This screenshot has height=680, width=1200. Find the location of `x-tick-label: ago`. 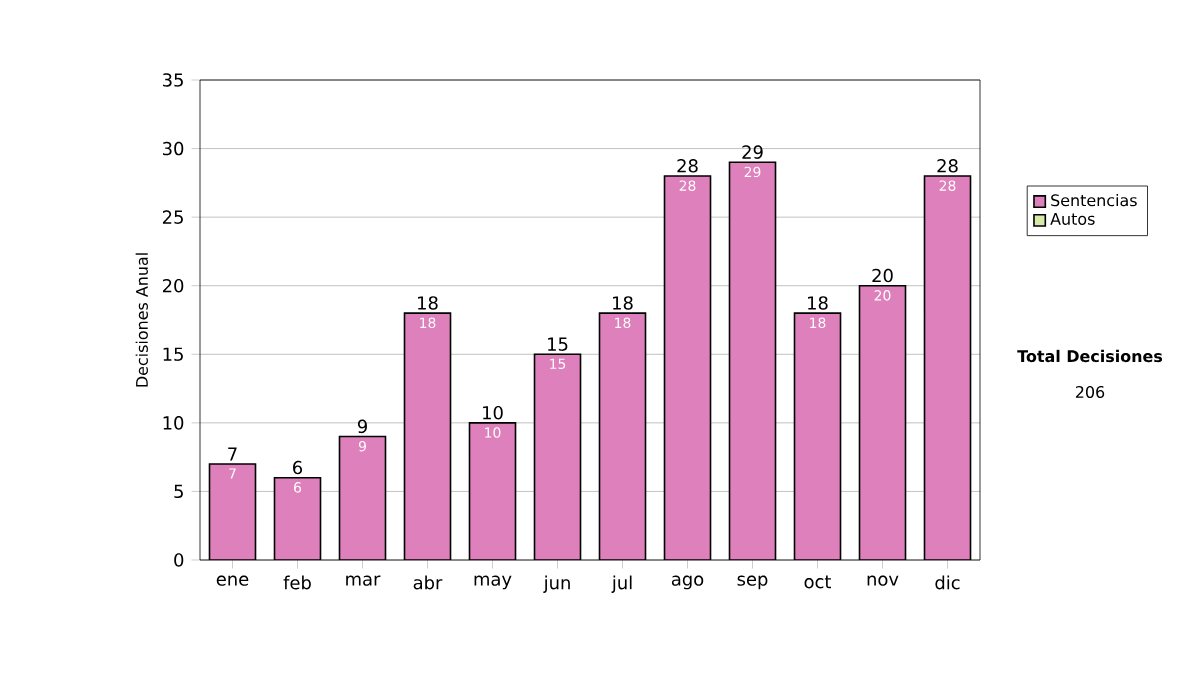

x-tick-label: ago is located at coordinates (687, 582).